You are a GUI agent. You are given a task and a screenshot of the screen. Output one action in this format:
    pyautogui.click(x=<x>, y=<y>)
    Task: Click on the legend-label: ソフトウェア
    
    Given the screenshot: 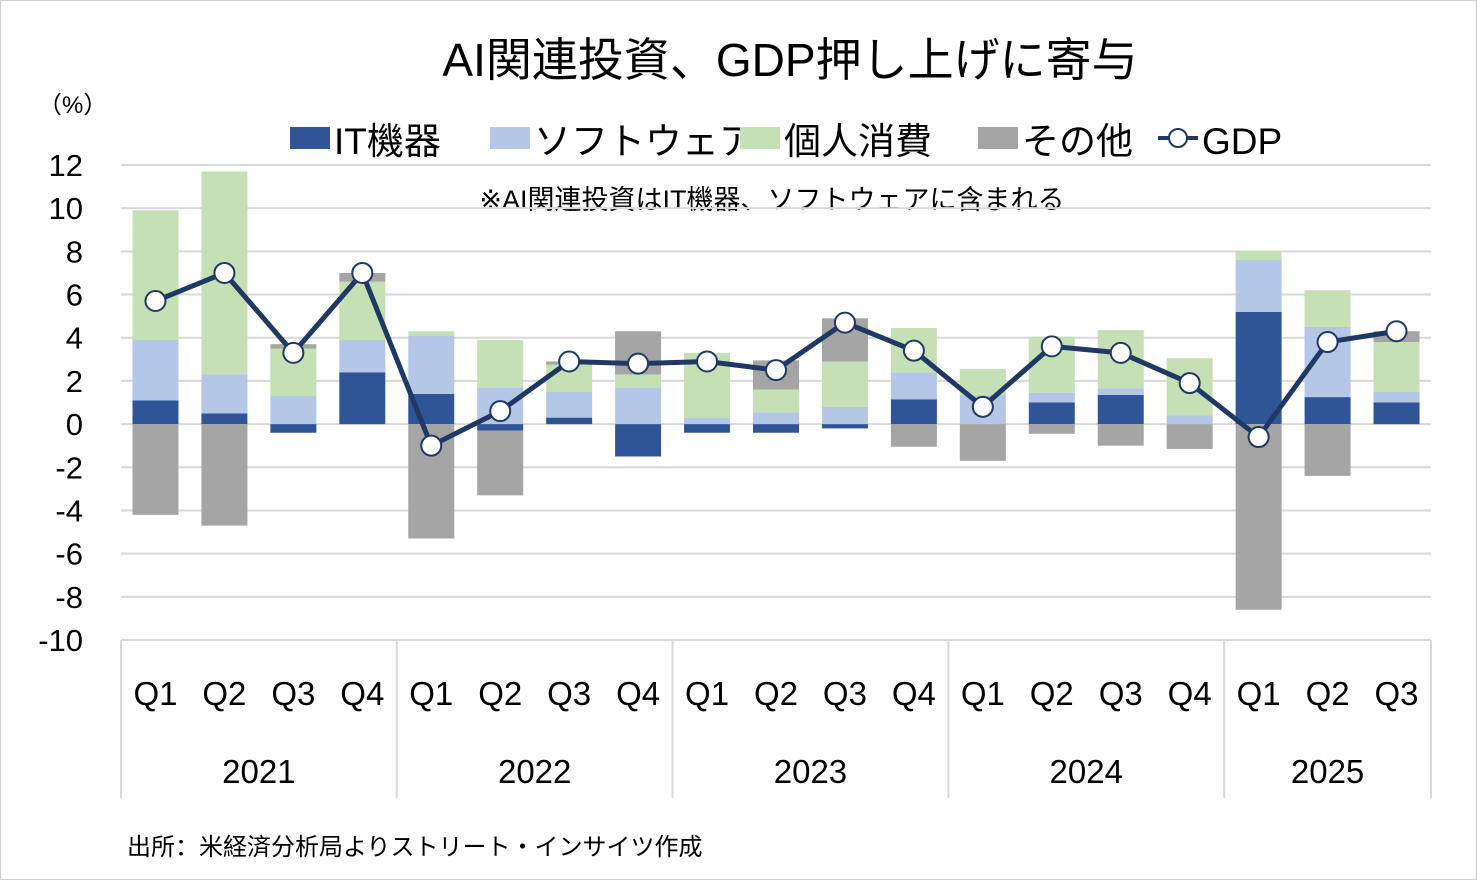 What is the action you would take?
    pyautogui.click(x=645, y=141)
    